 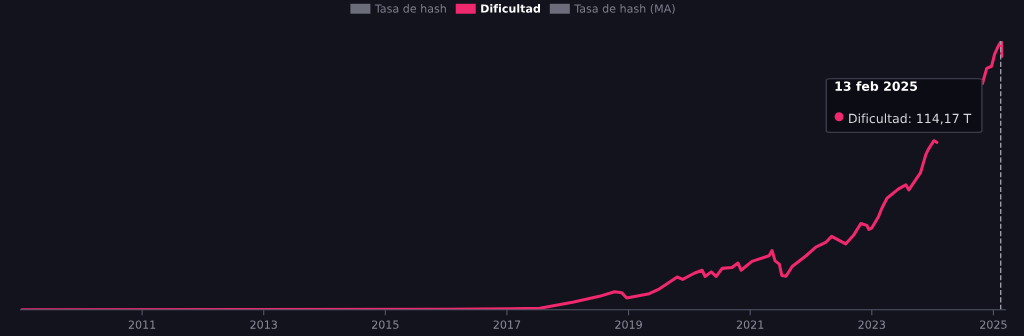 I want to click on x-tick-label: 2011, so click(x=142, y=324).